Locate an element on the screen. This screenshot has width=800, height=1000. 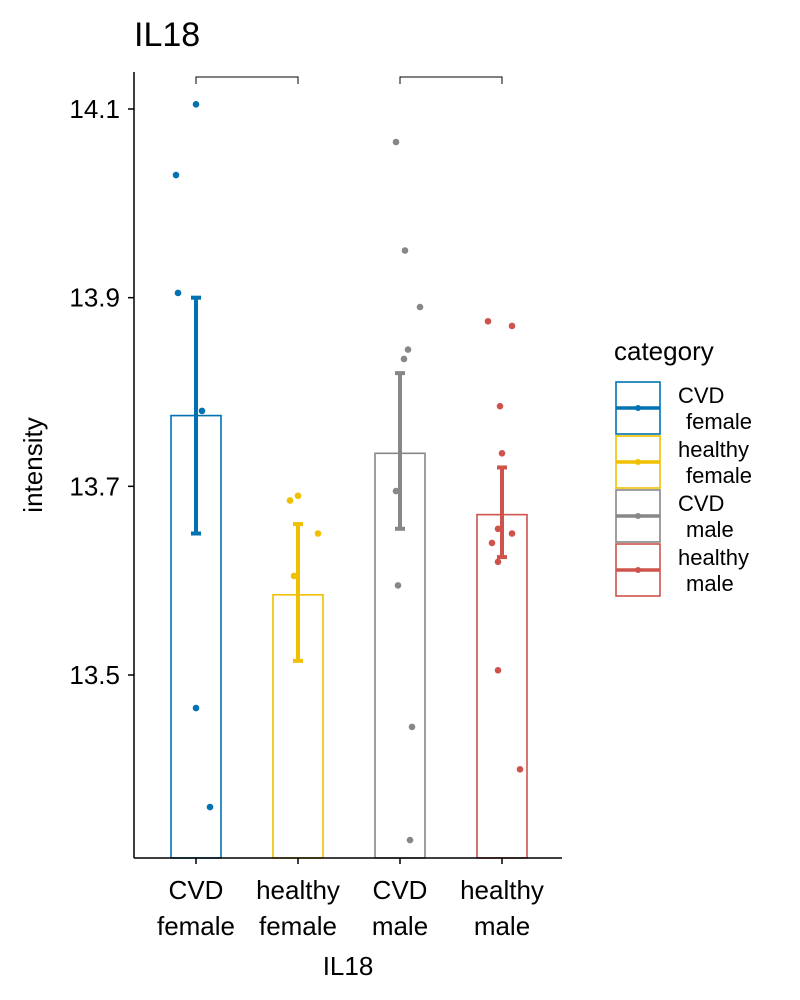
x-tick-label: CVD female is located at coordinates (196, 908).